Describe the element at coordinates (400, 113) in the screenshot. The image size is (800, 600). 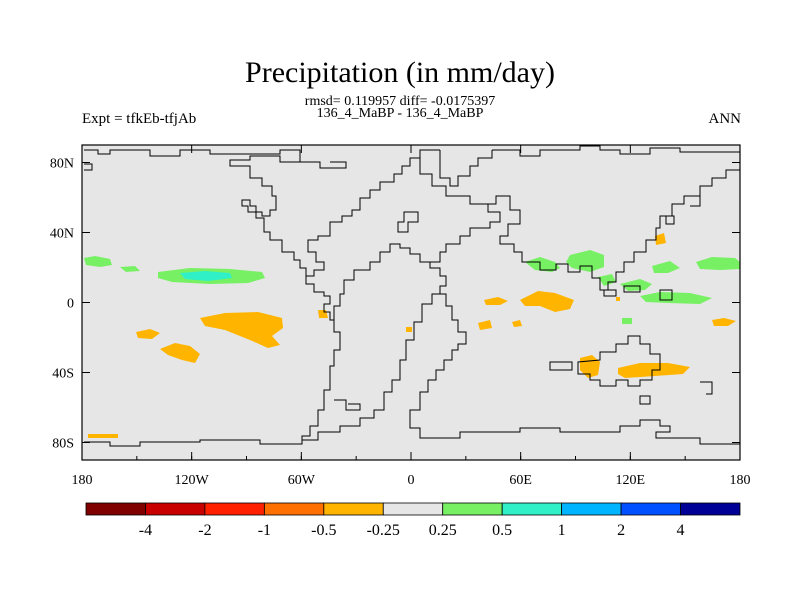
I see `experiment-subtitle: 136_4_MaBP - 136_4_MaBP` at that location.